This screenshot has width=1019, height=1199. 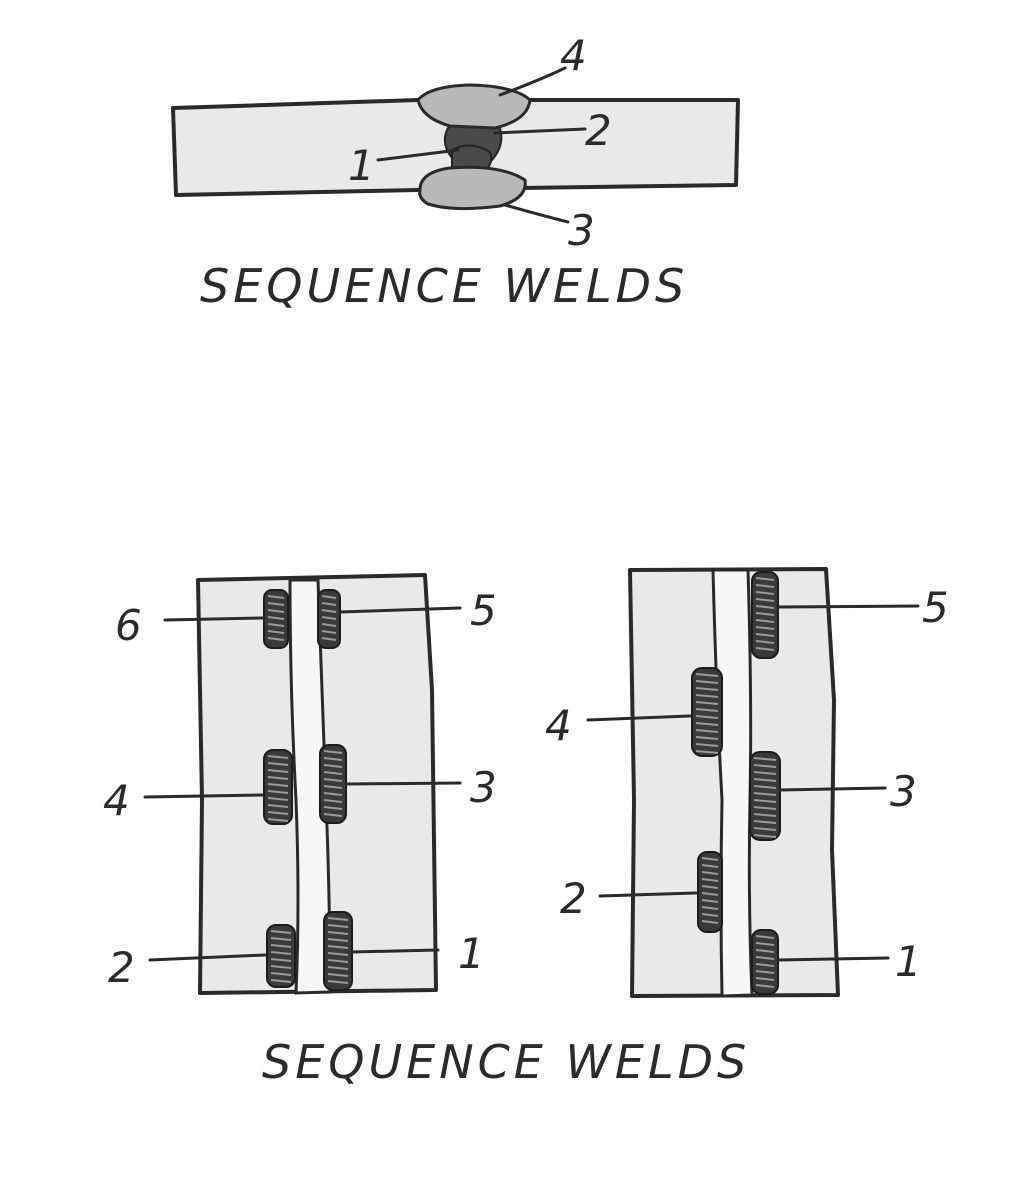 I want to click on top-weld-cross-section: 4 2 1 3, so click(x=455, y=143).